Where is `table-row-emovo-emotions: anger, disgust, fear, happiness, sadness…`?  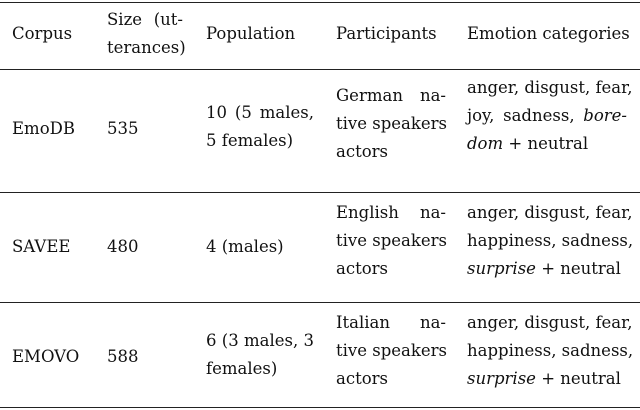
table-row-emovo-emotions: anger, disgust, fear, happiness, sadness… is located at coordinates (550, 351).